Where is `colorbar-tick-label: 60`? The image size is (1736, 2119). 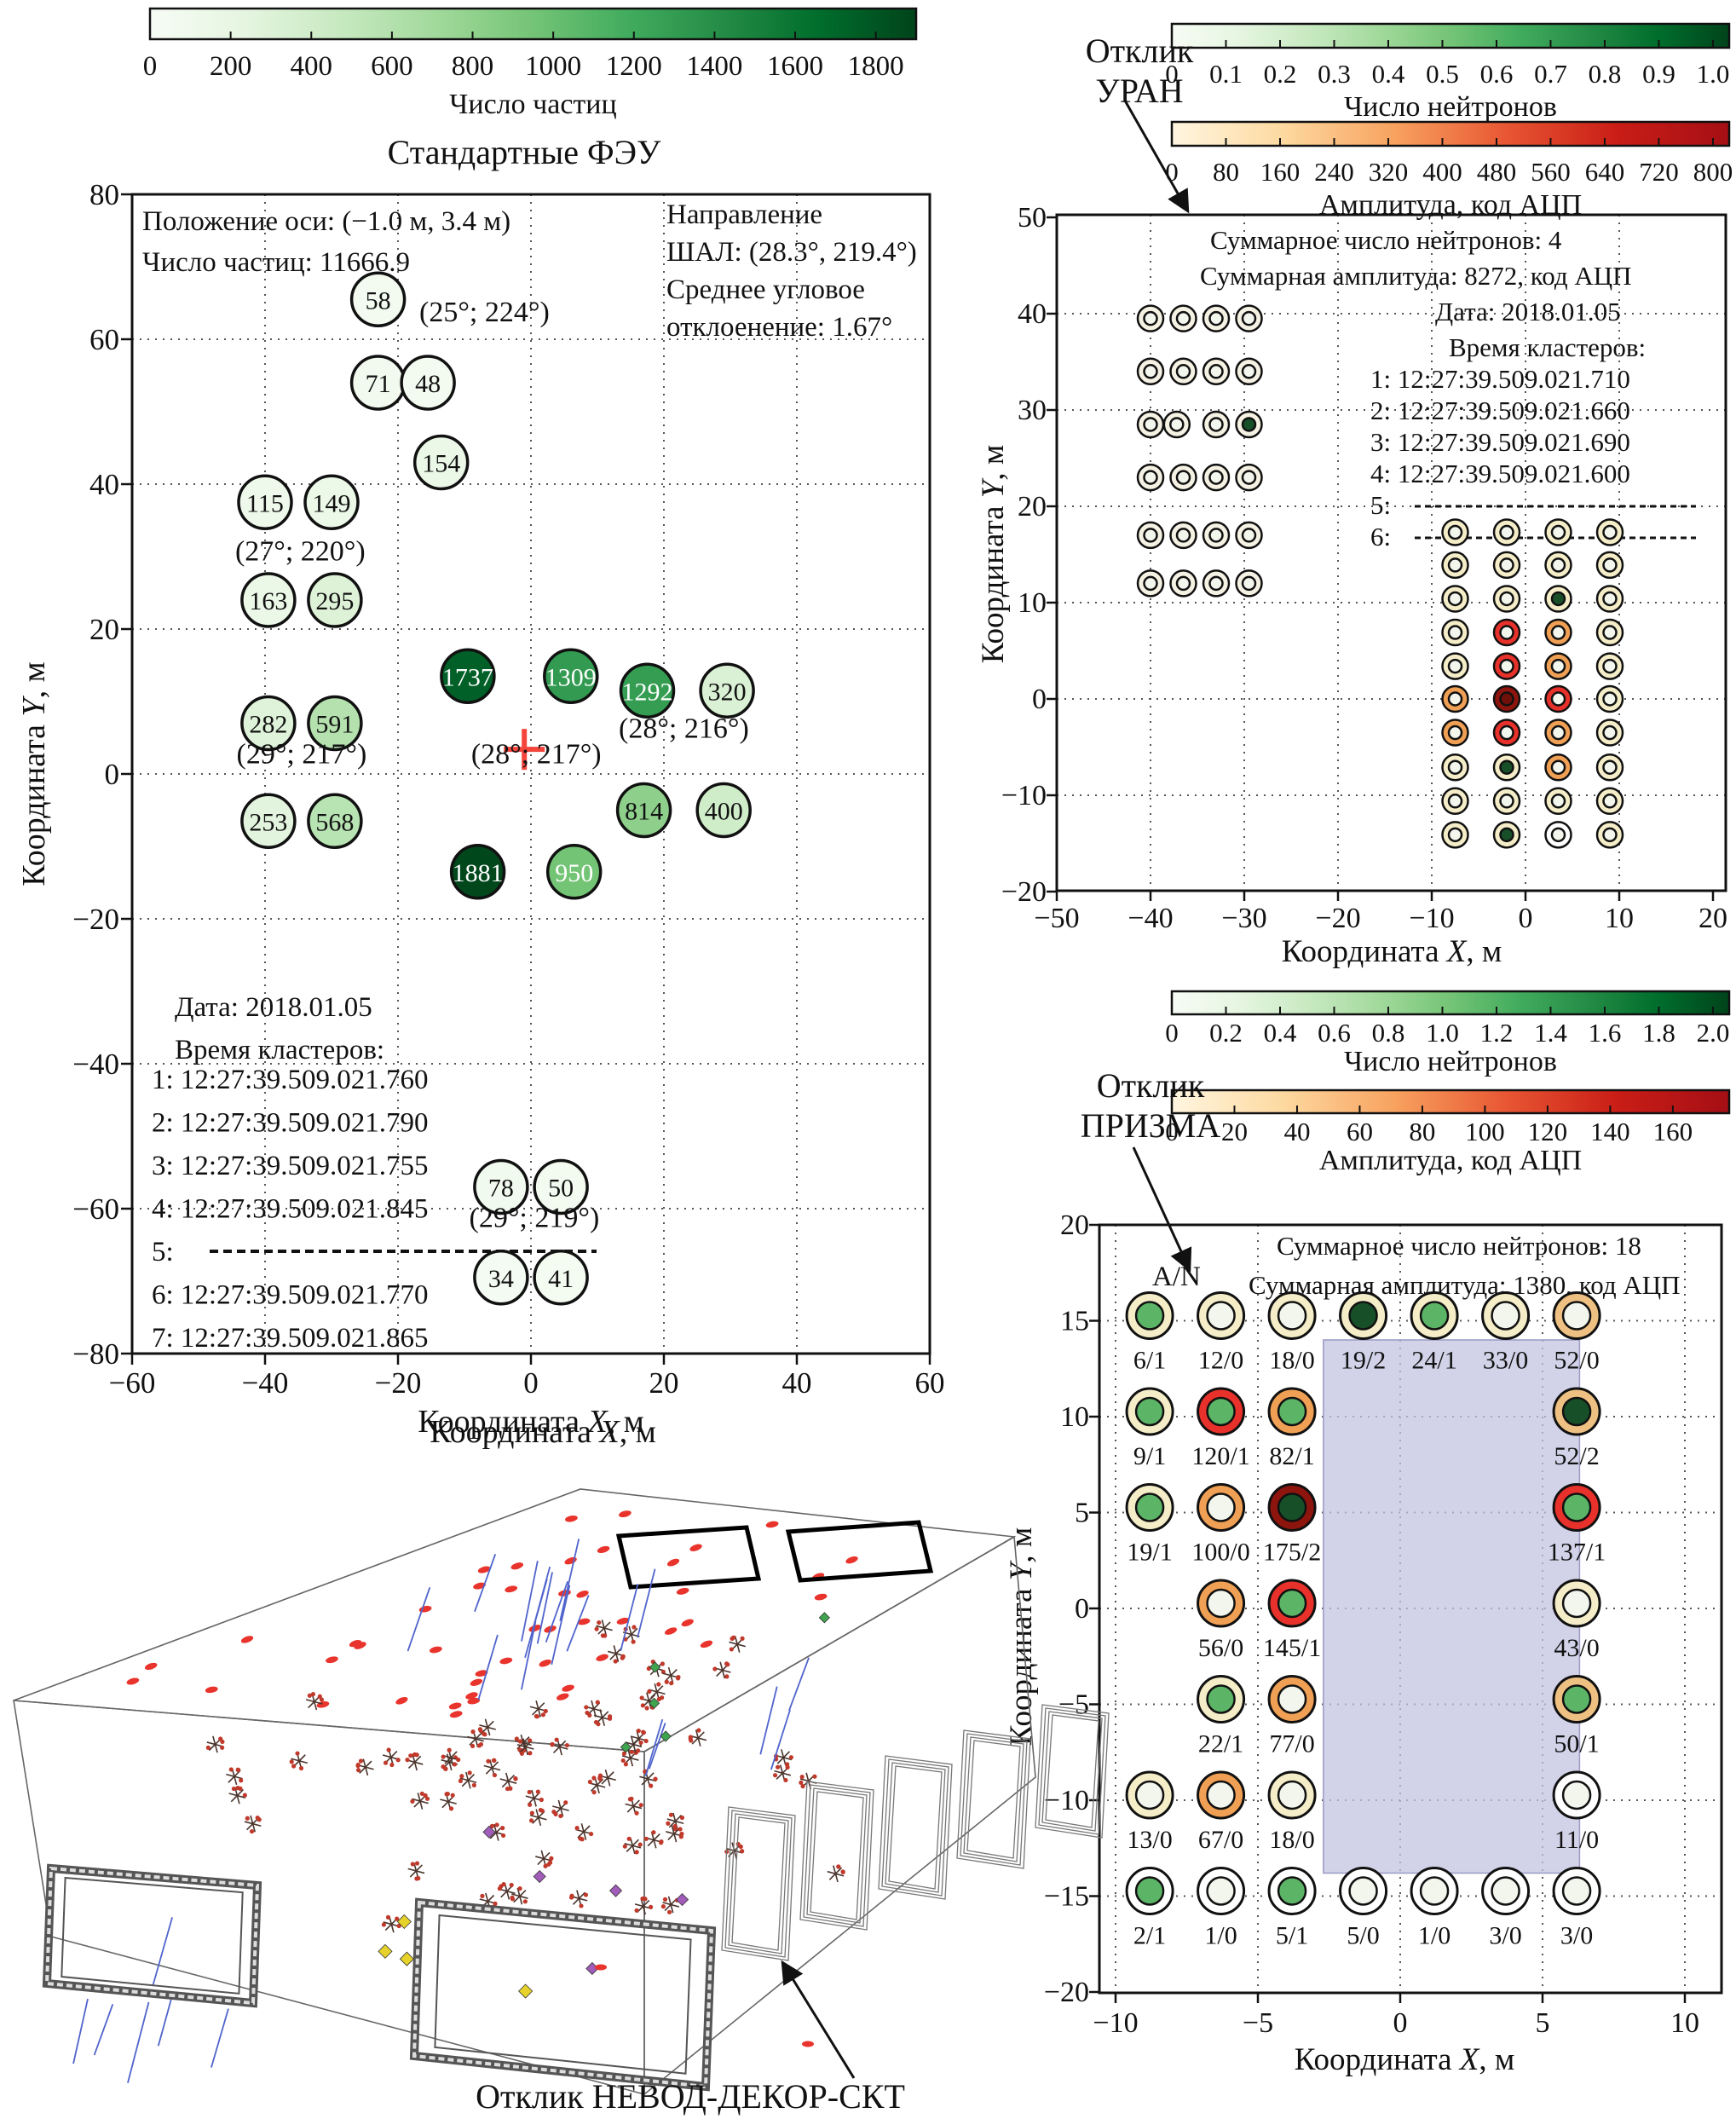
colorbar-tick-label: 60 is located at coordinates (1360, 1131).